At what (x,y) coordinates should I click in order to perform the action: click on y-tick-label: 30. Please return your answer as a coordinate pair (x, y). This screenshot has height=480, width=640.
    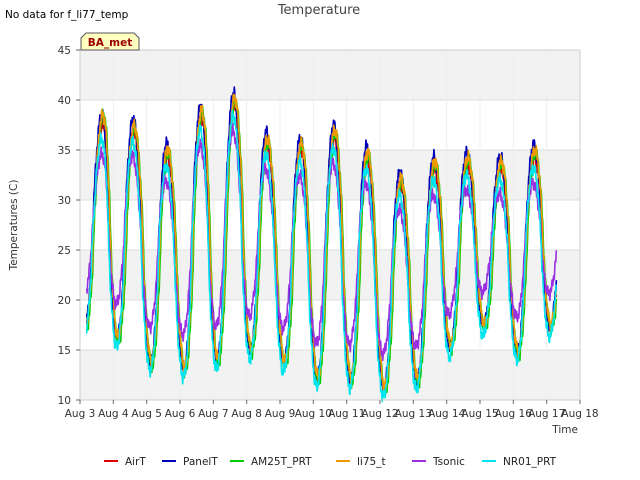
    Looking at the image, I should click on (64, 201).